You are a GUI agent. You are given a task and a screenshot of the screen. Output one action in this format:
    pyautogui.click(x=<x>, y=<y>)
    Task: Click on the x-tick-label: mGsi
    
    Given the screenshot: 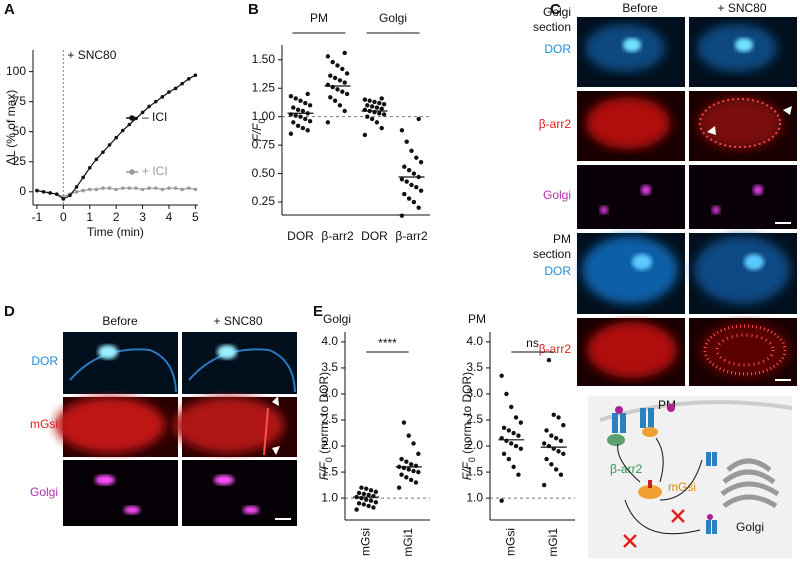 What is the action you would take?
    pyautogui.click(x=365, y=542)
    